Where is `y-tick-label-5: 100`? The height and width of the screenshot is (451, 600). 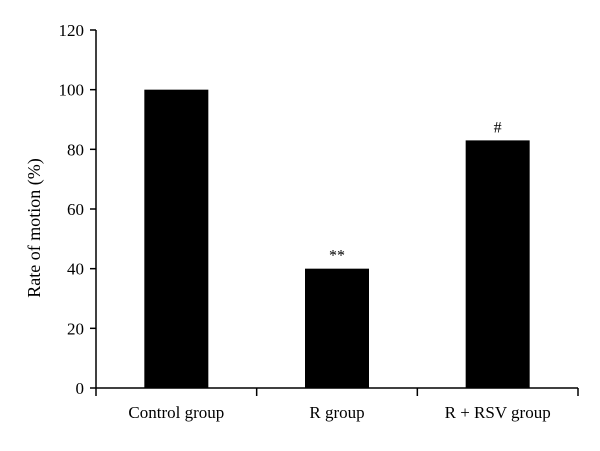 y-tick-label-5: 100 is located at coordinates (72, 90).